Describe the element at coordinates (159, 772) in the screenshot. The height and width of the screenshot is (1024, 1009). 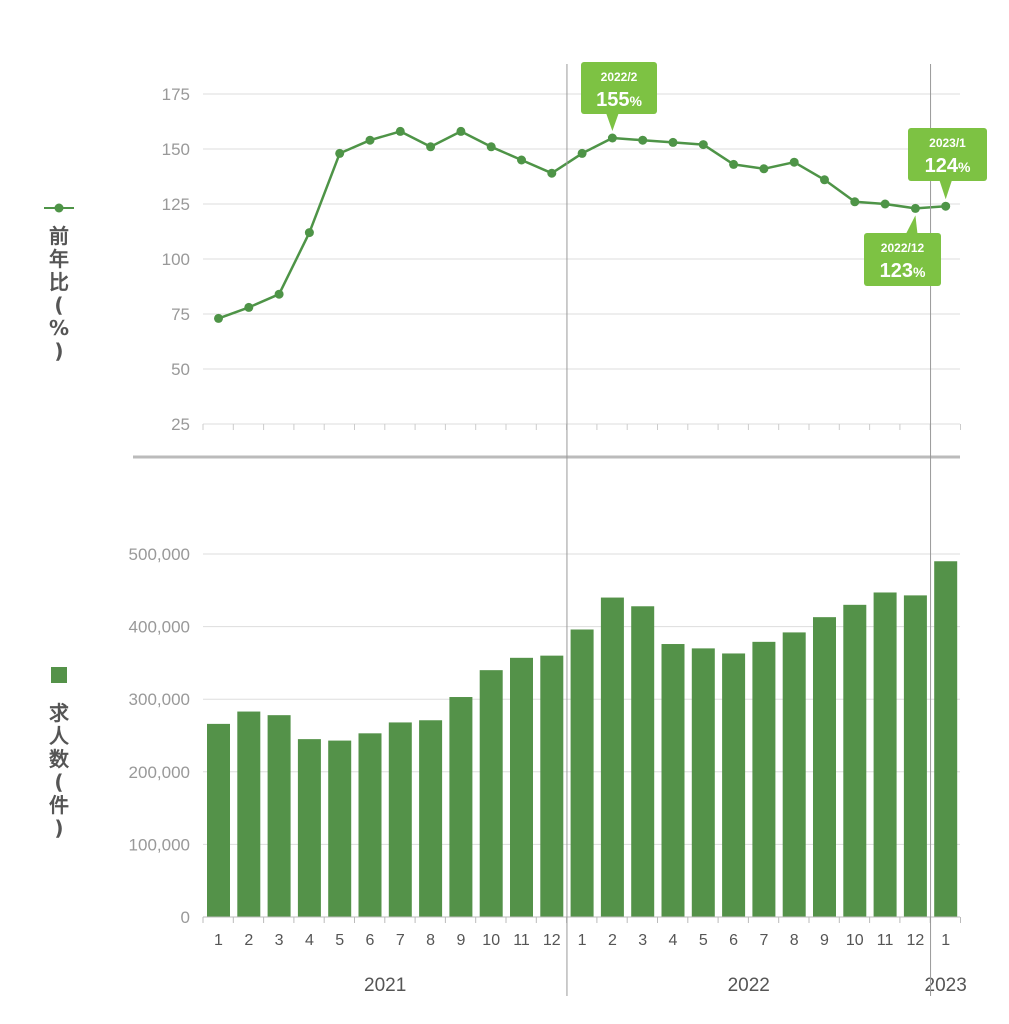
I see `bar-y-tick-label: 200,000` at that location.